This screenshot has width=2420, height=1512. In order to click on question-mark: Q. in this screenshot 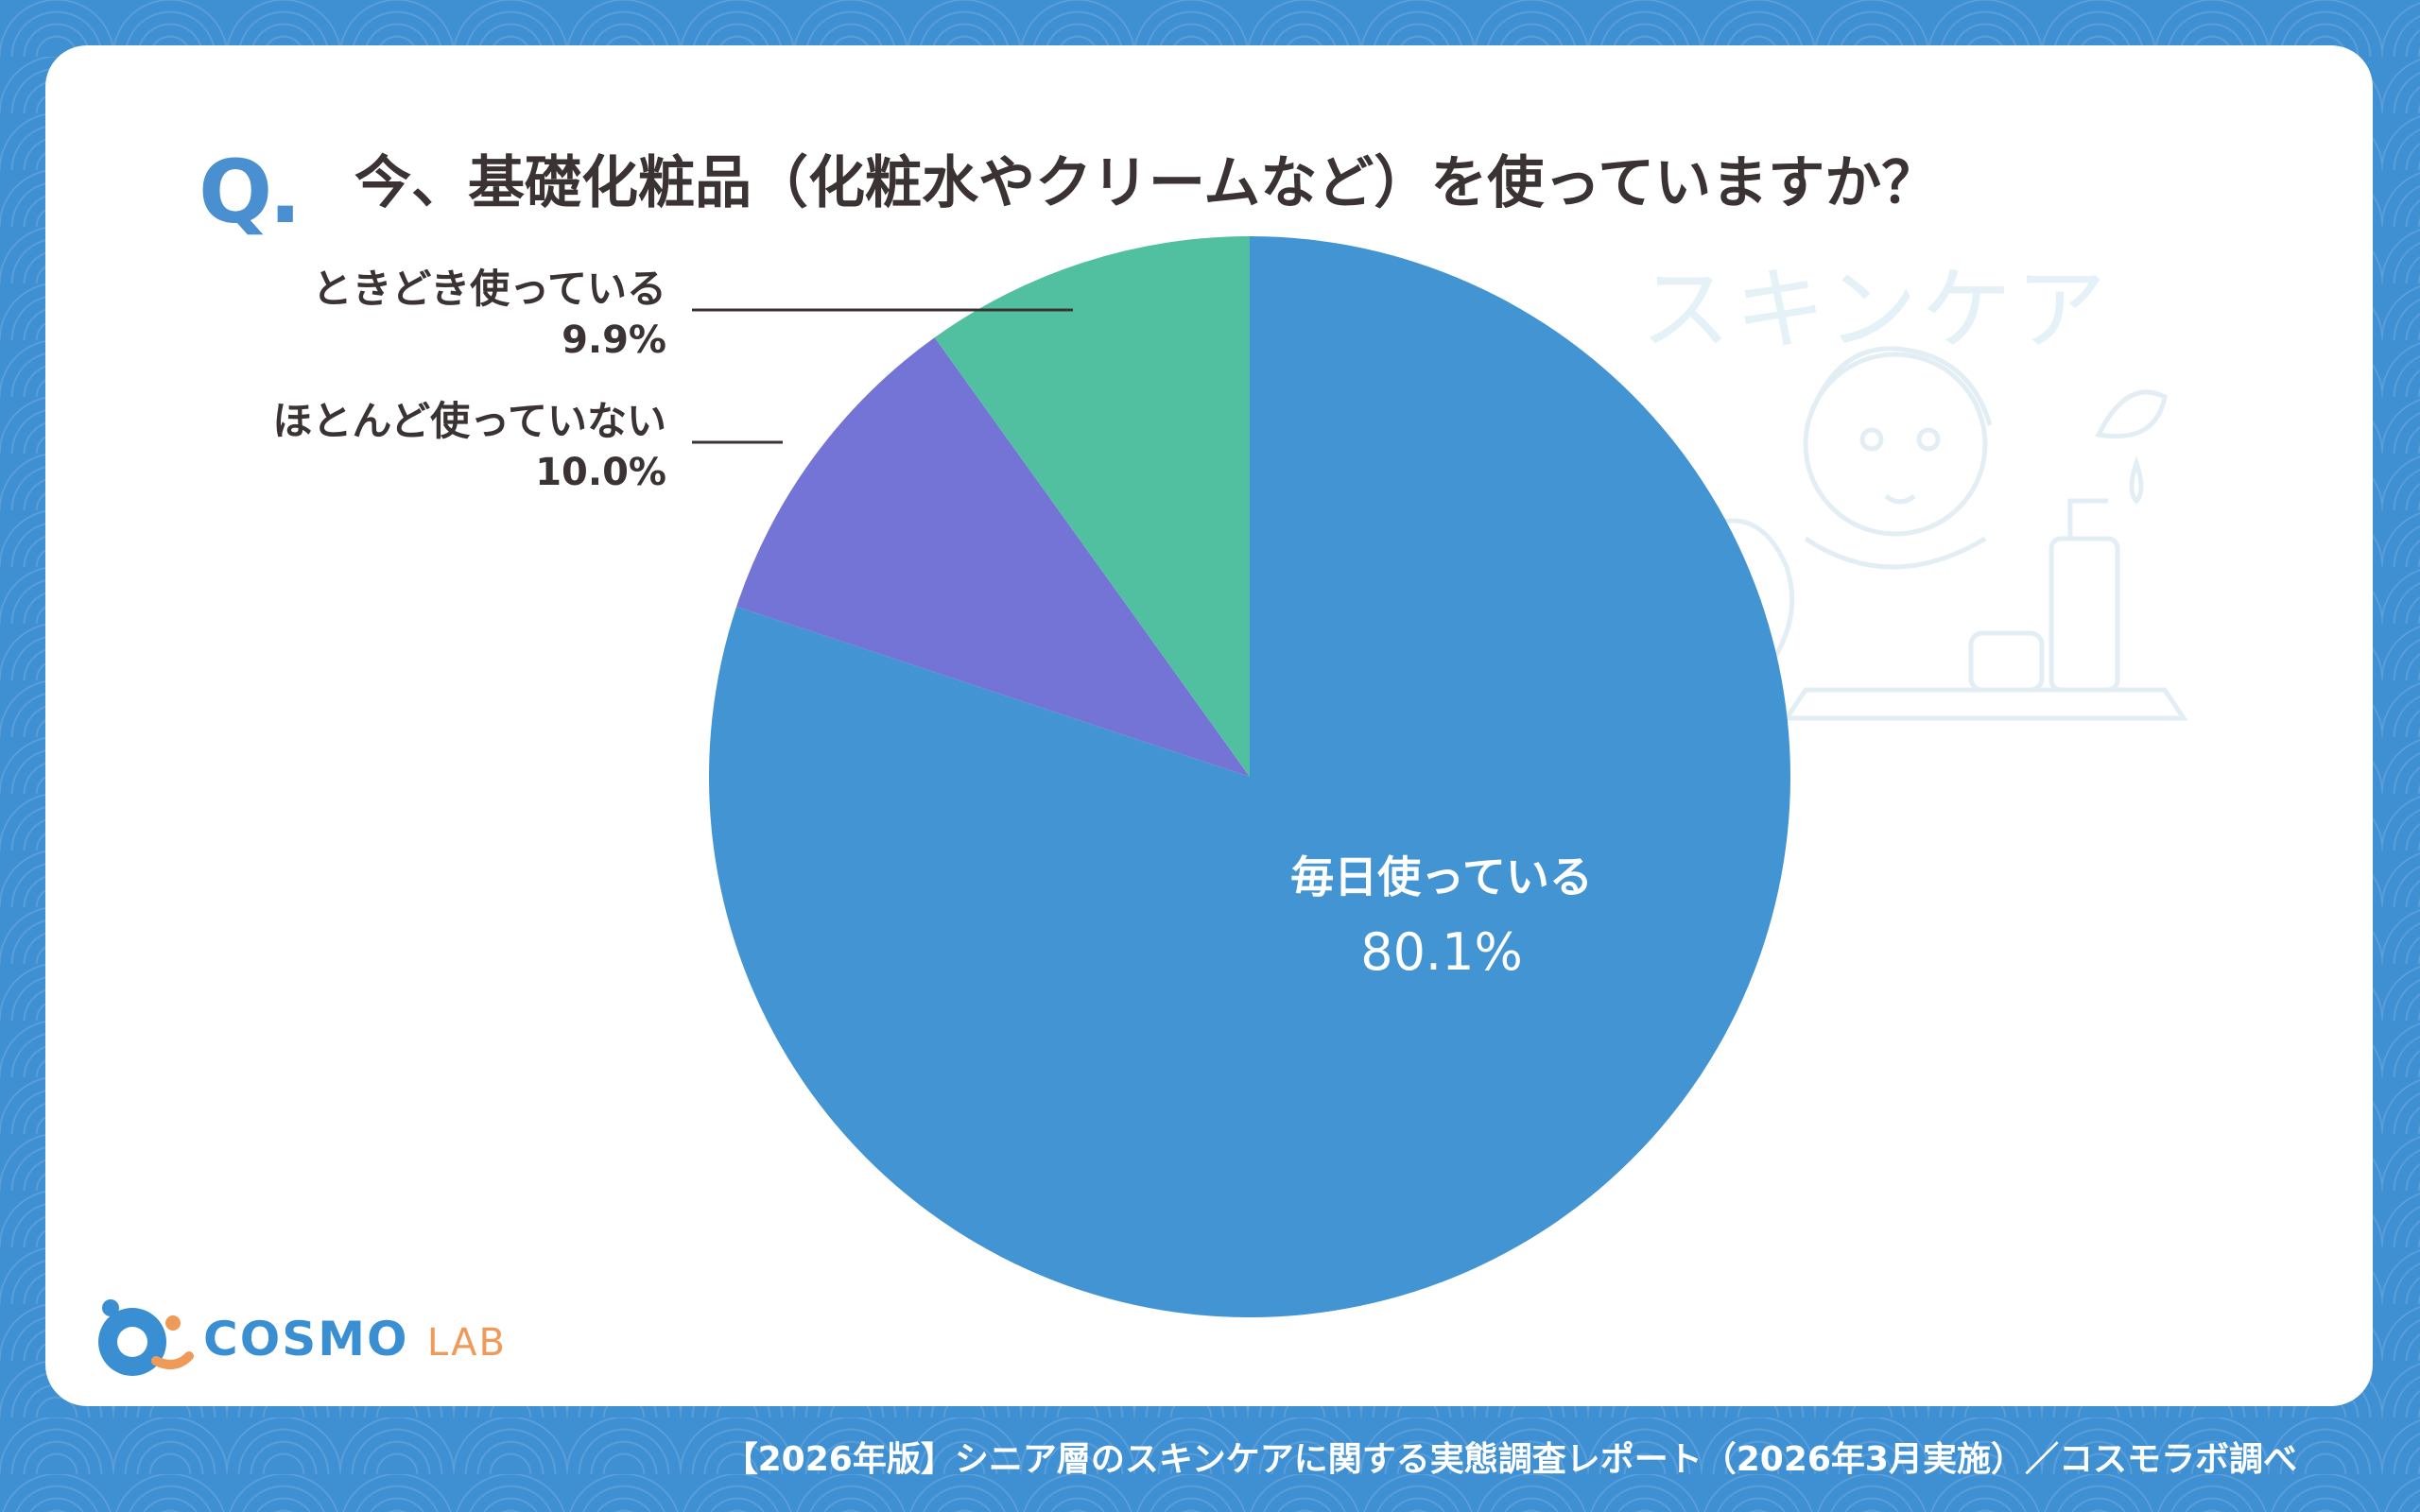, I will do `click(250, 192)`.